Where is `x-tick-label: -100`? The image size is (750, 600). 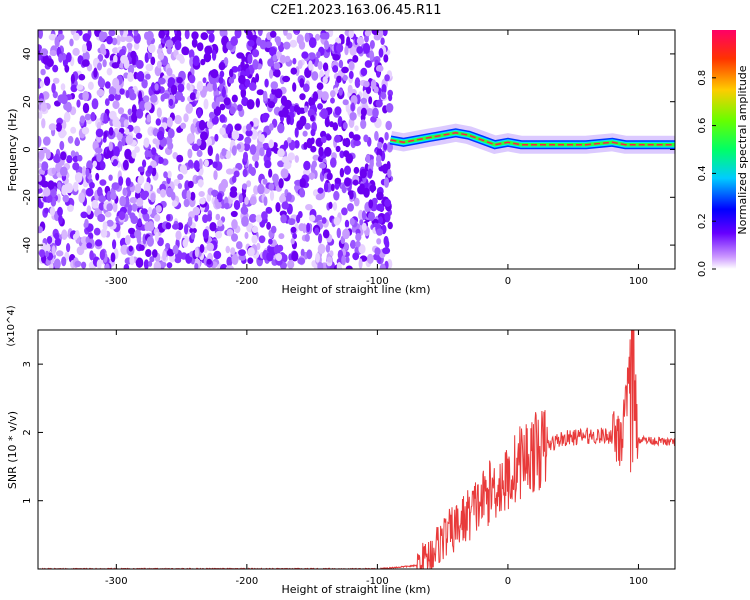
x-tick-label: -100 is located at coordinates (377, 281).